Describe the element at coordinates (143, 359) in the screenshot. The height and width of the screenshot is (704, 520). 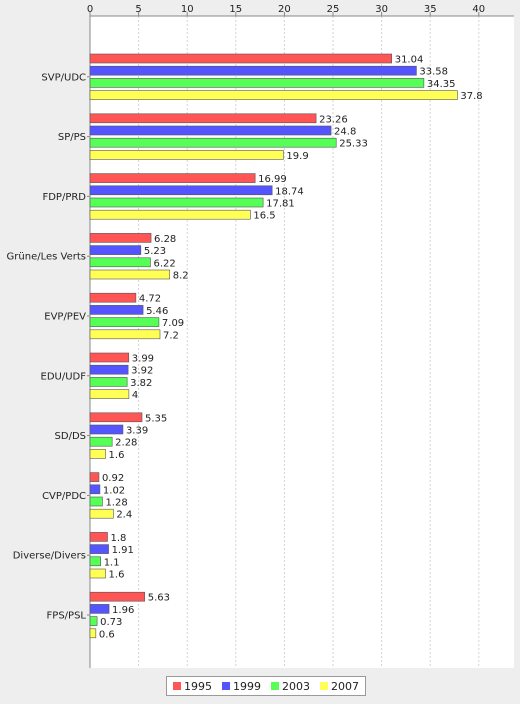
I see `data-label: 3.99` at that location.